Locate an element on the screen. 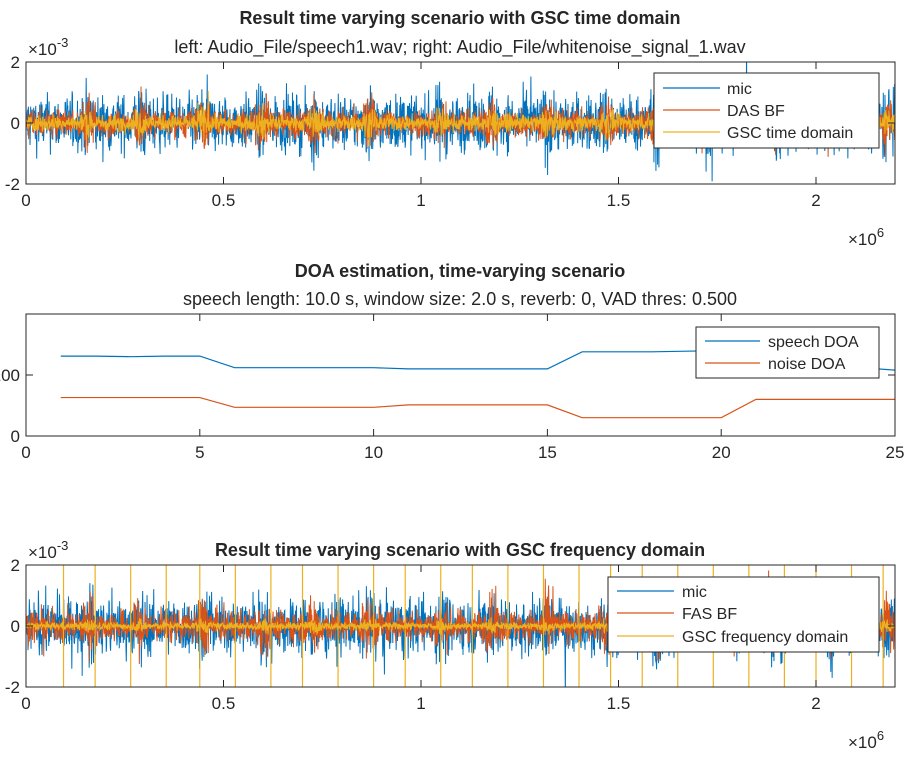 The image size is (910, 757). legend: mic DAS BF GSC time domain is located at coordinates (766, 110).